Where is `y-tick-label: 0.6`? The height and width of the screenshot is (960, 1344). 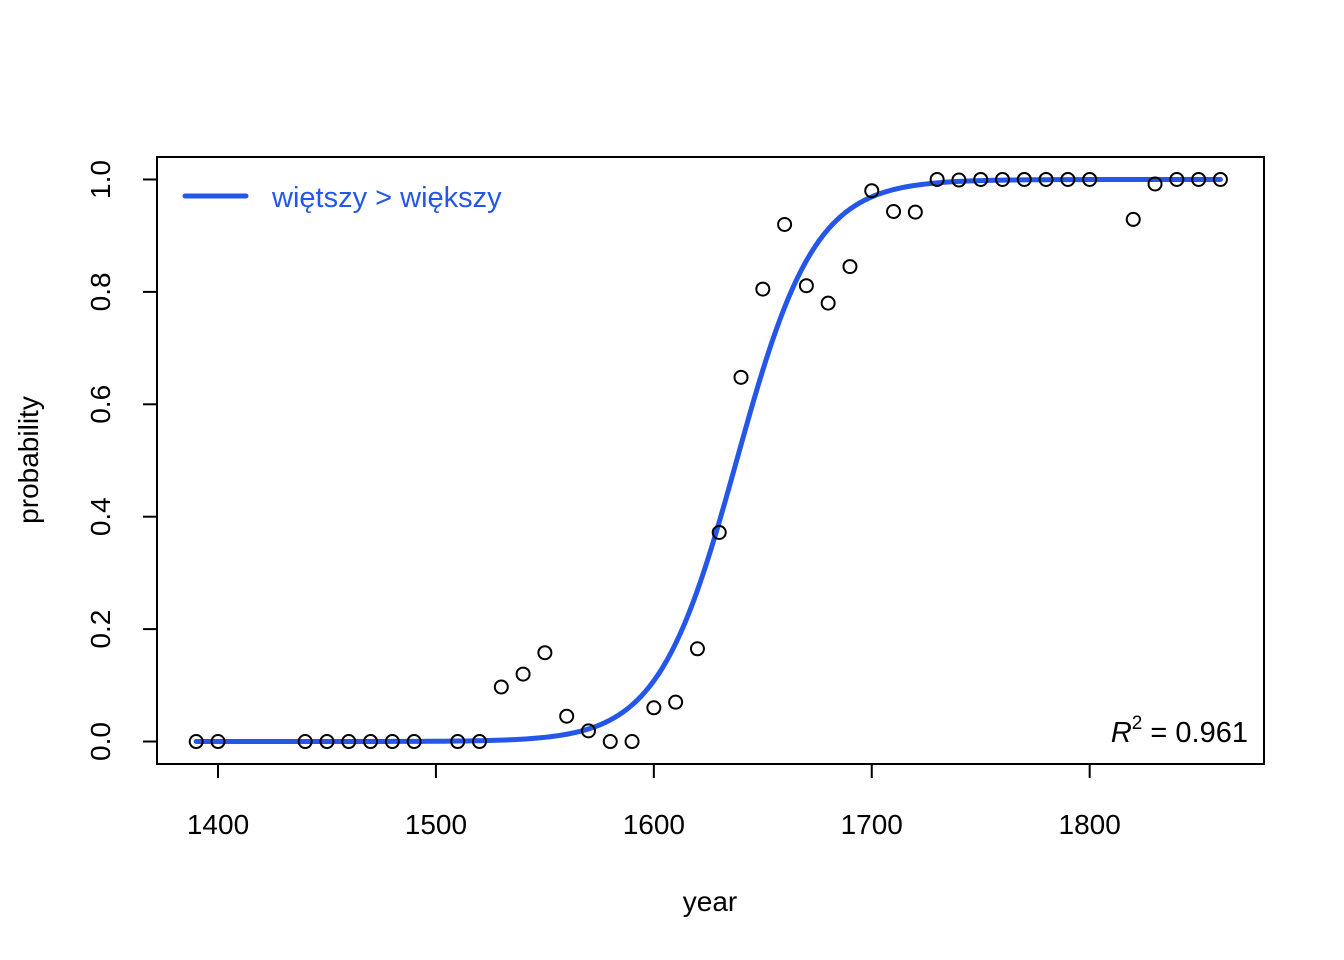 y-tick-label: 0.6 is located at coordinates (100, 404).